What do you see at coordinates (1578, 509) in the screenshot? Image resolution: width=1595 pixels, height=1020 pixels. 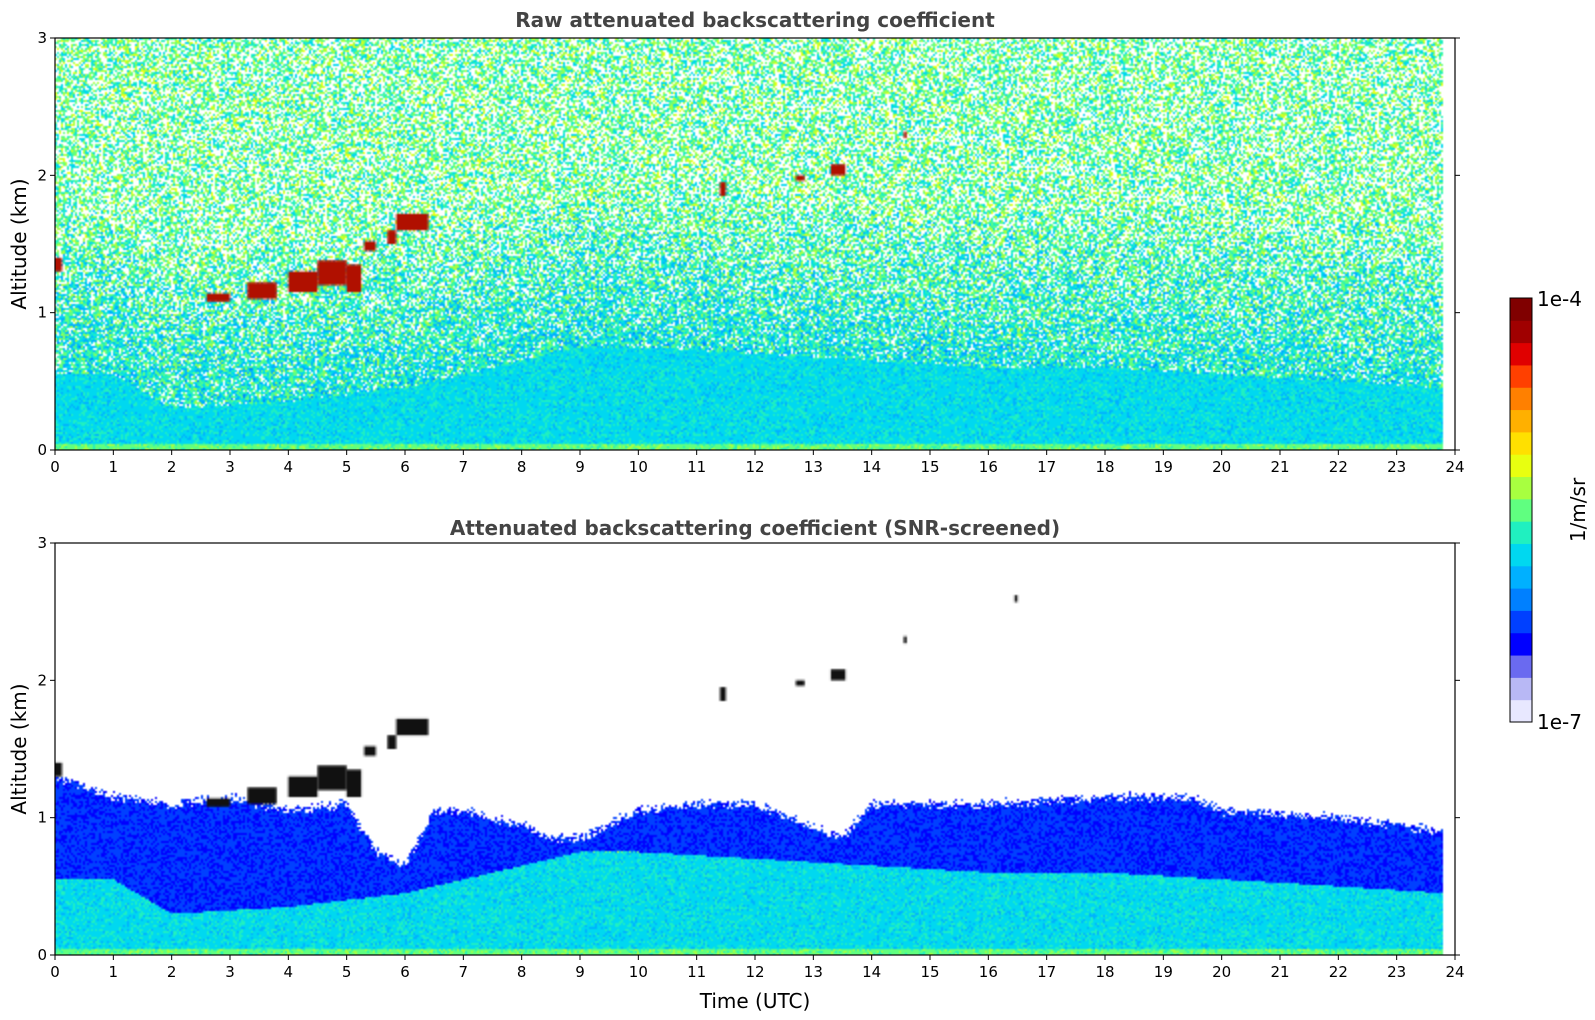 I see `colorbar-label: 1/m/sr` at bounding box center [1578, 509].